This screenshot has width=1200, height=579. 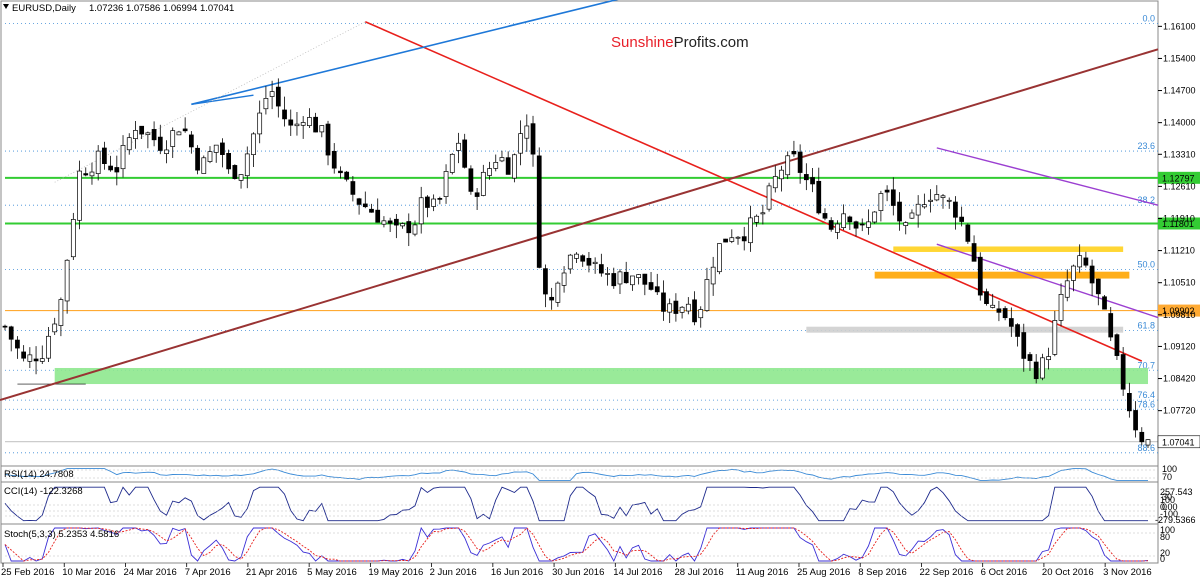 What do you see at coordinates (578, 572) in the screenshot?
I see `date-label: 30 Jun 2016` at bounding box center [578, 572].